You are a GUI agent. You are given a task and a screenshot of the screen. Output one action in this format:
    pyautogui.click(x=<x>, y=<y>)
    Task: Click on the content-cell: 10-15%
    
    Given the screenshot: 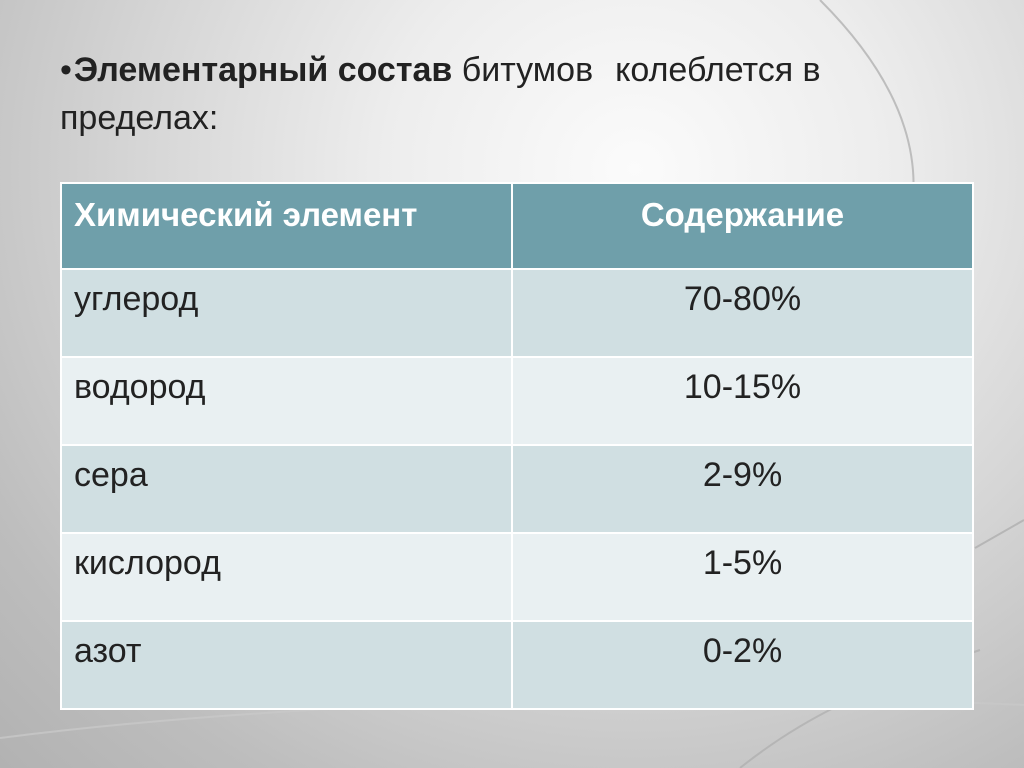 What is the action you would take?
    pyautogui.click(x=742, y=401)
    